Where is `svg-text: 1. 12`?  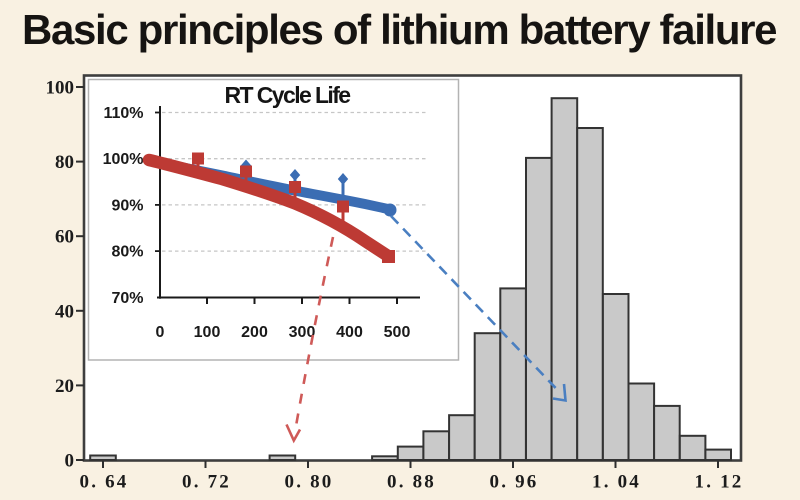
svg-text: 1. 12 is located at coordinates (719, 482).